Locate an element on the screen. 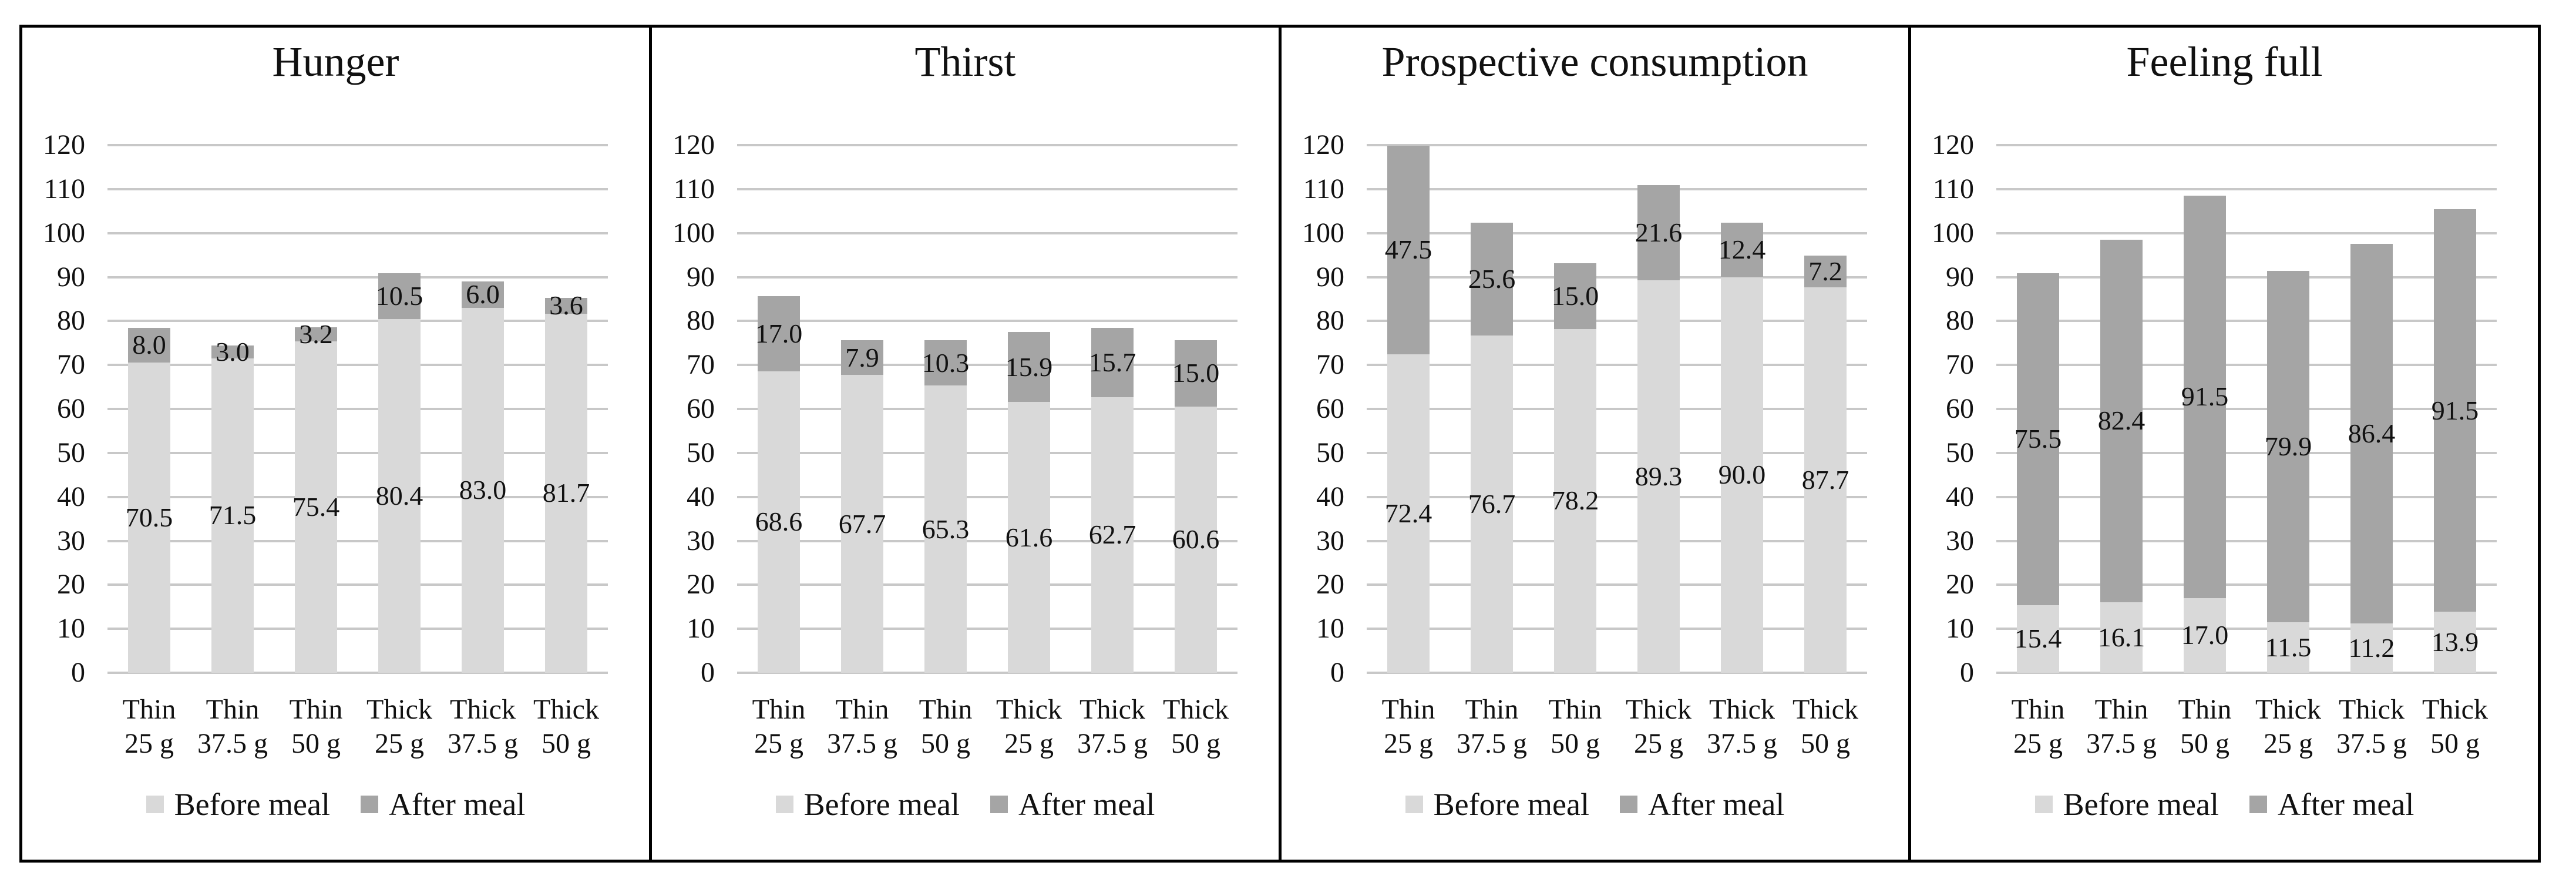  bar-thick-25-g: 80.4 10.5 is located at coordinates (399, 409).